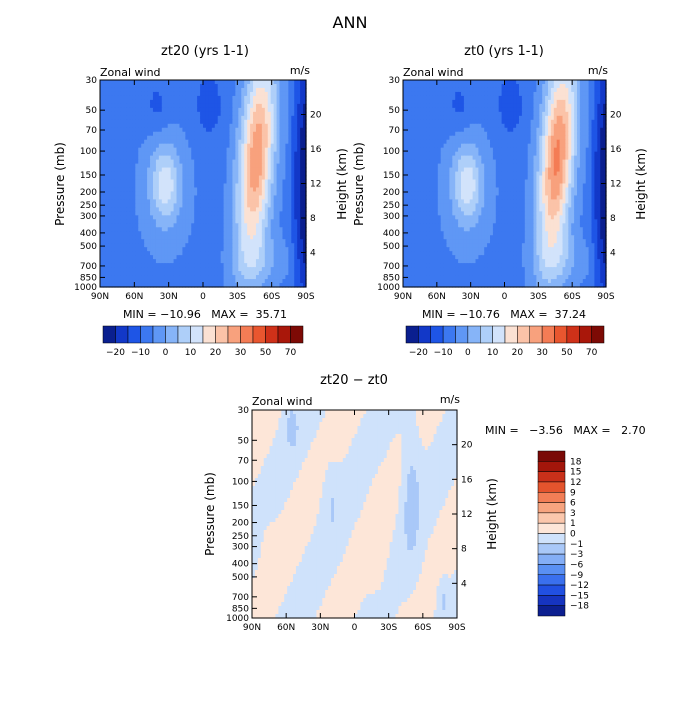 The width and height of the screenshot is (700, 704). What do you see at coordinates (316, 150) in the screenshot?
I see `height-tick-label: 16` at bounding box center [316, 150].